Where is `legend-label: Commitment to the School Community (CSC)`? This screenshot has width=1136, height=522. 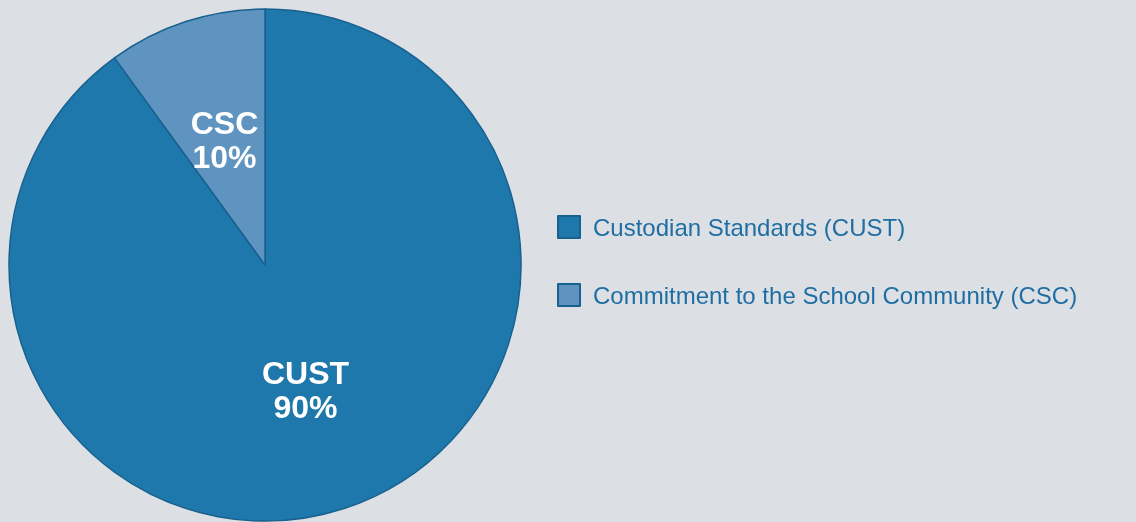
legend-label: Commitment to the School Community (CSC) is located at coordinates (835, 295).